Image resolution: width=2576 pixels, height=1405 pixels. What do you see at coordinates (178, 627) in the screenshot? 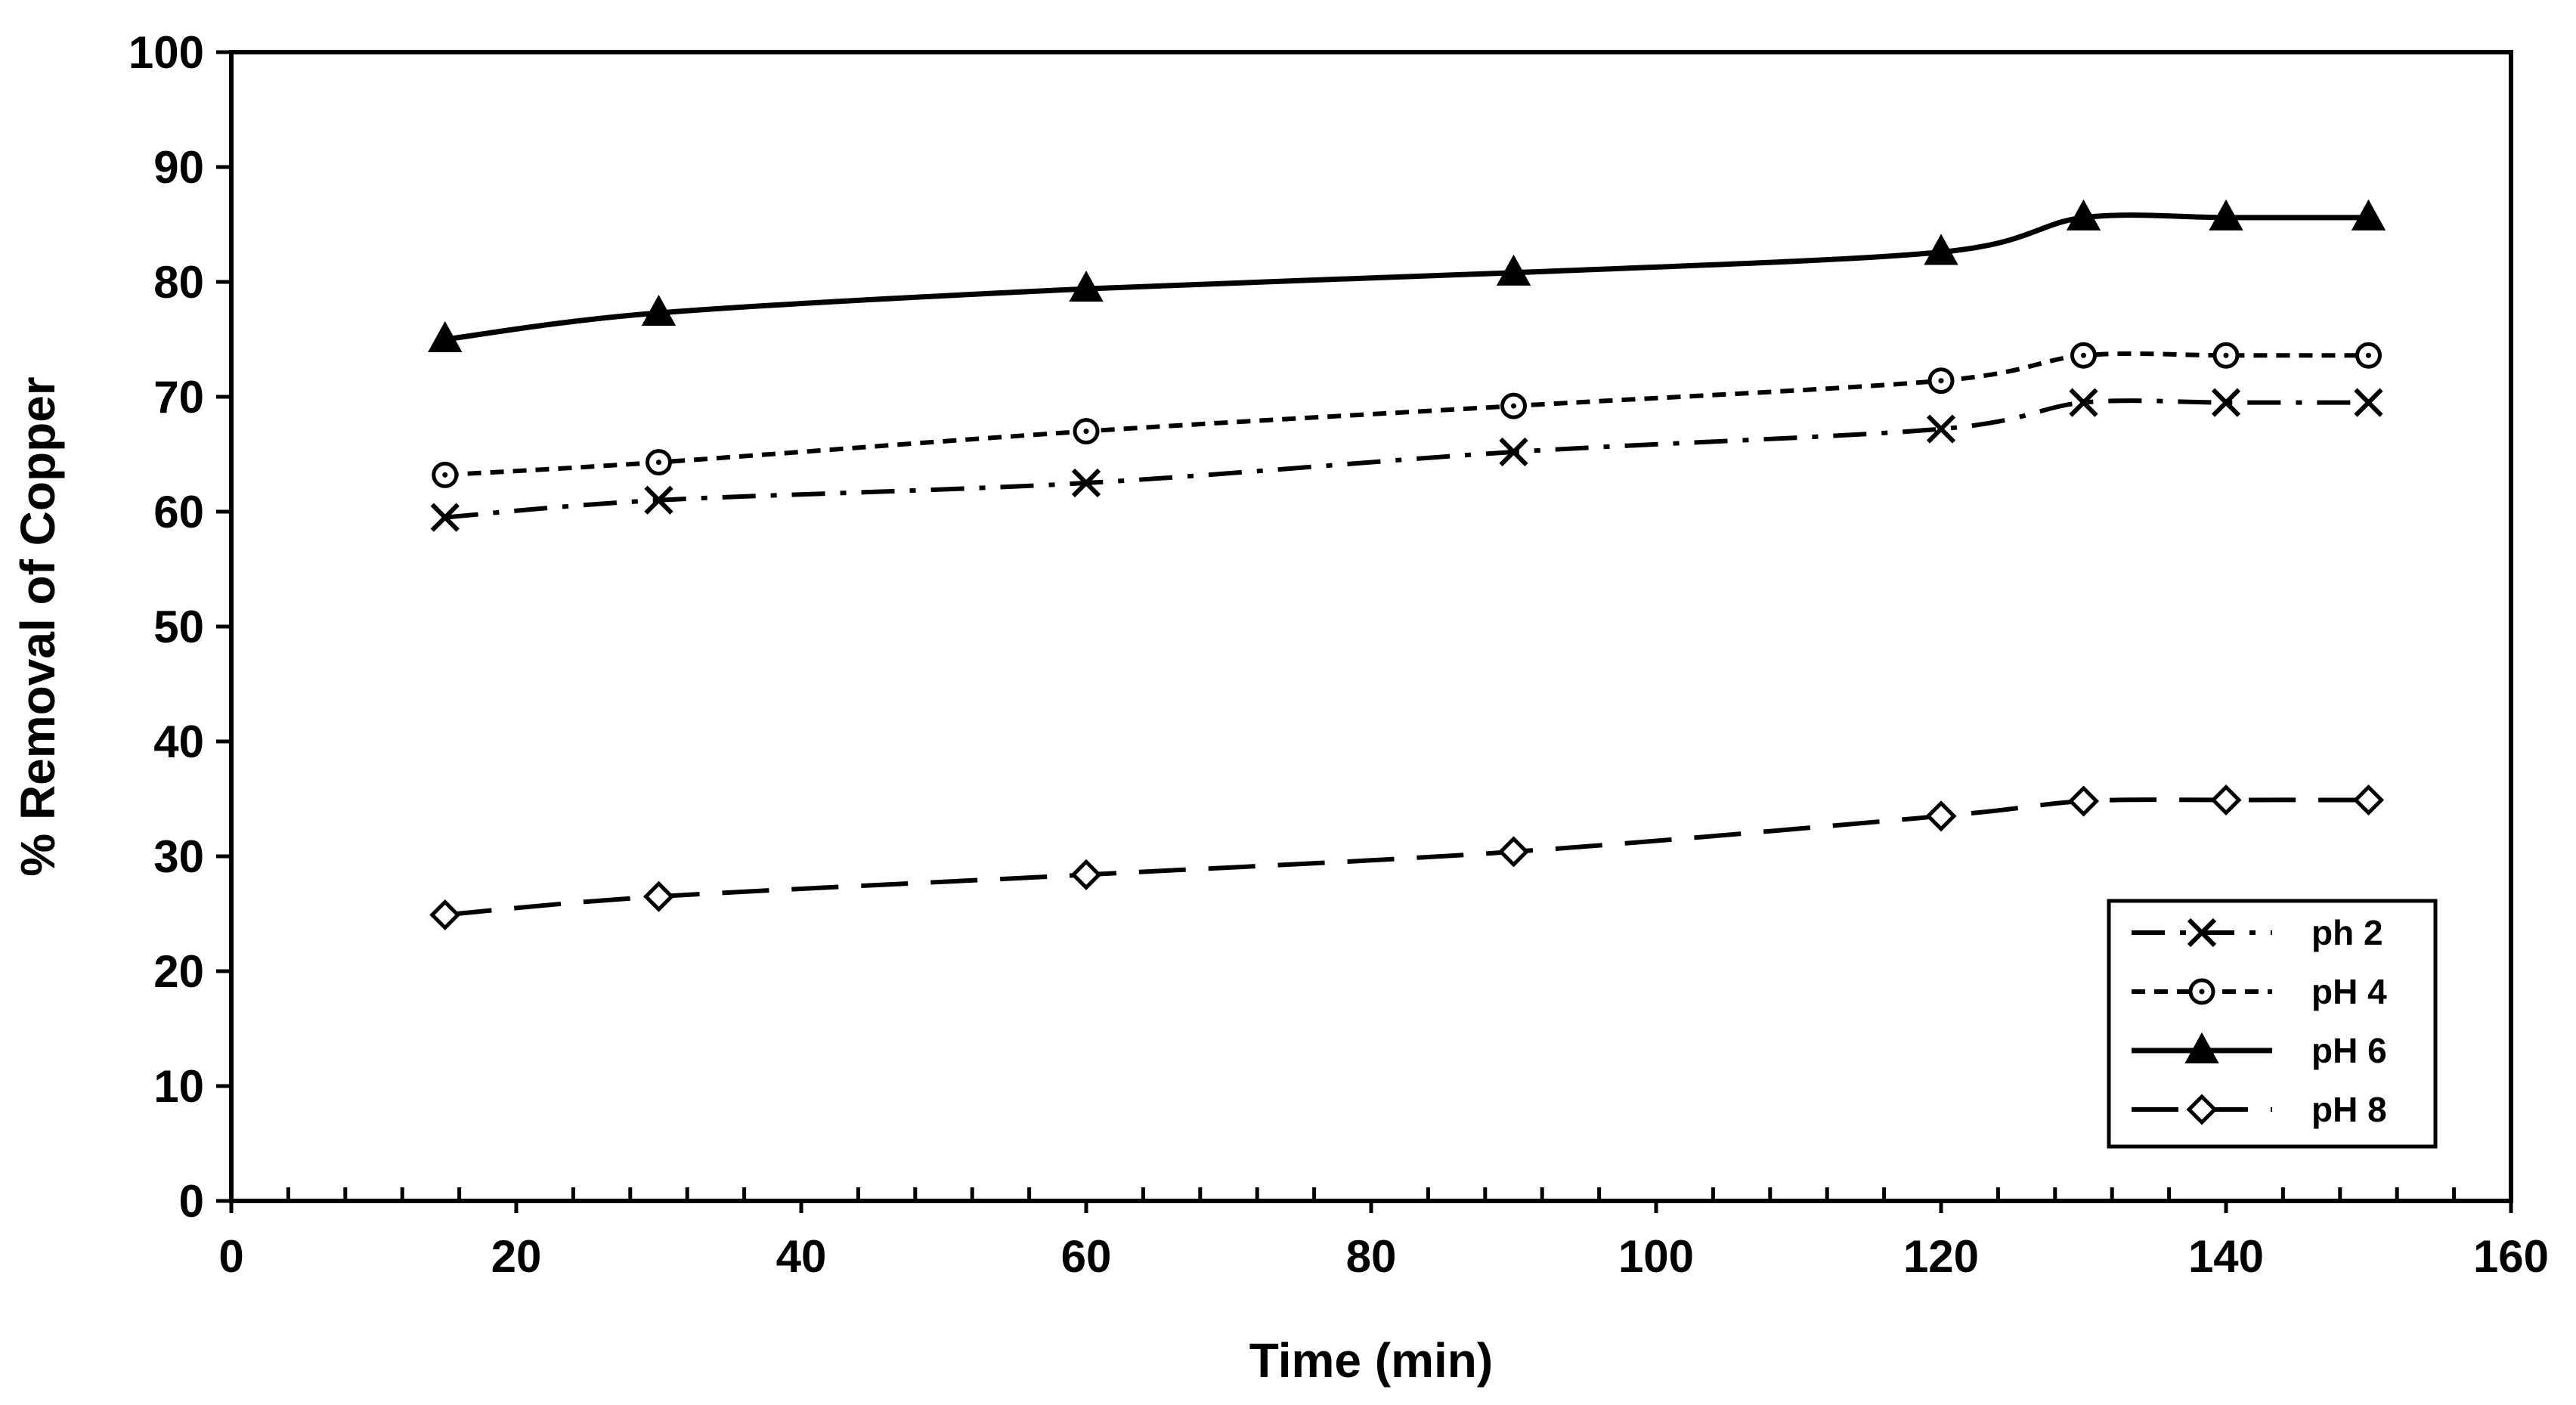
I see `y-tick-label: 50` at bounding box center [178, 627].